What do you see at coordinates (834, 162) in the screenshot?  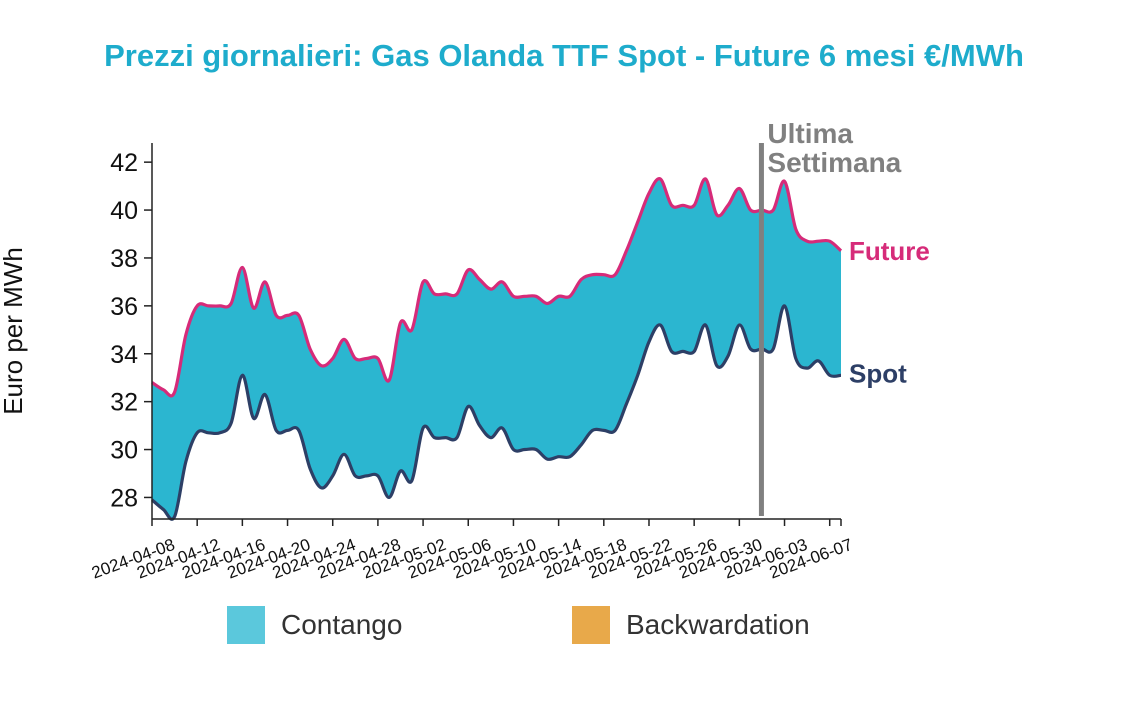 I see `annotation-settimana: Settimana` at bounding box center [834, 162].